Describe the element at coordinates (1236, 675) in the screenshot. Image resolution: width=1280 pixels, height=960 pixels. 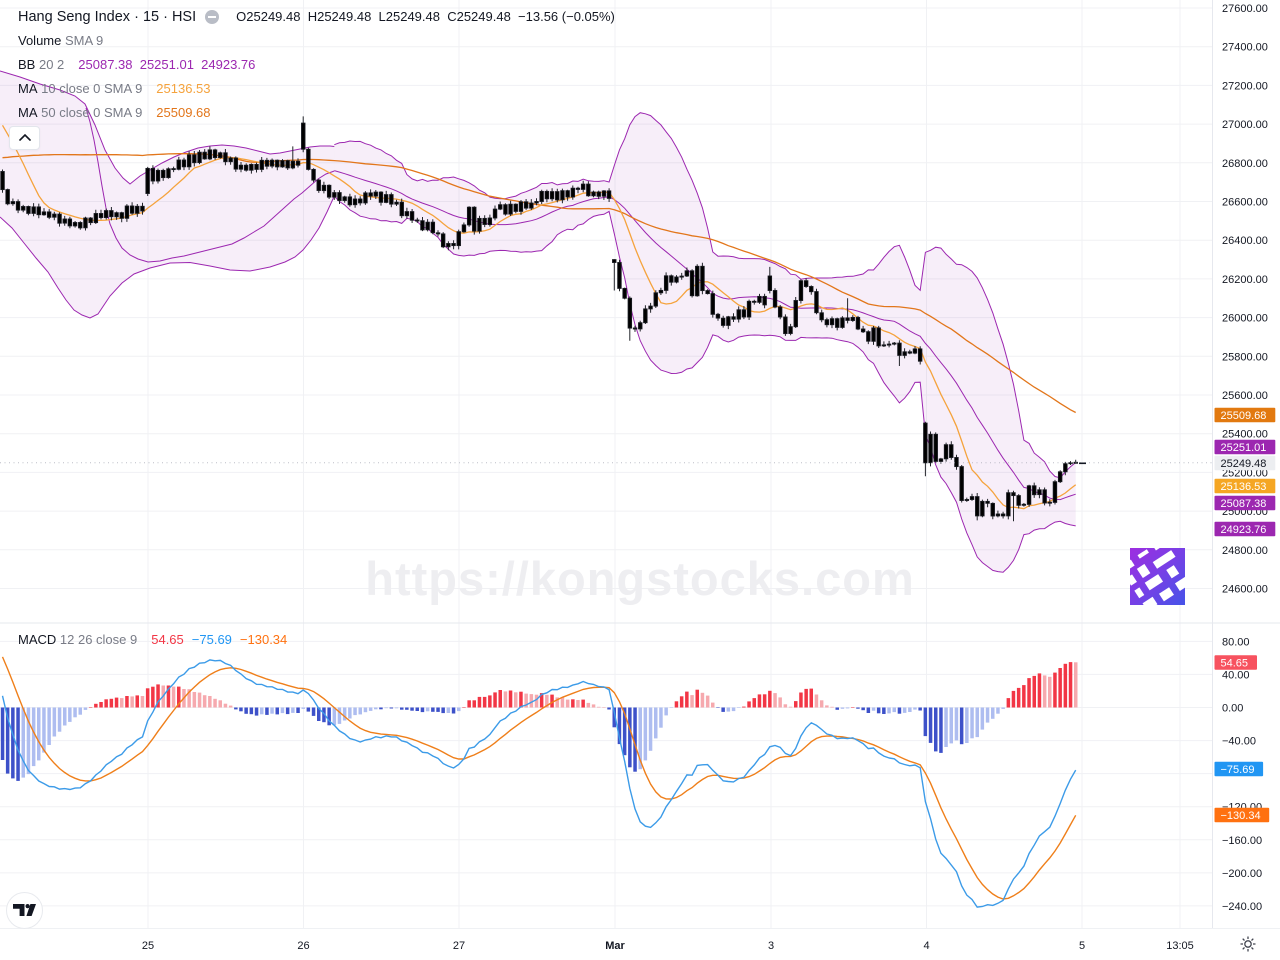
I see `svg-text: 40.00` at that location.